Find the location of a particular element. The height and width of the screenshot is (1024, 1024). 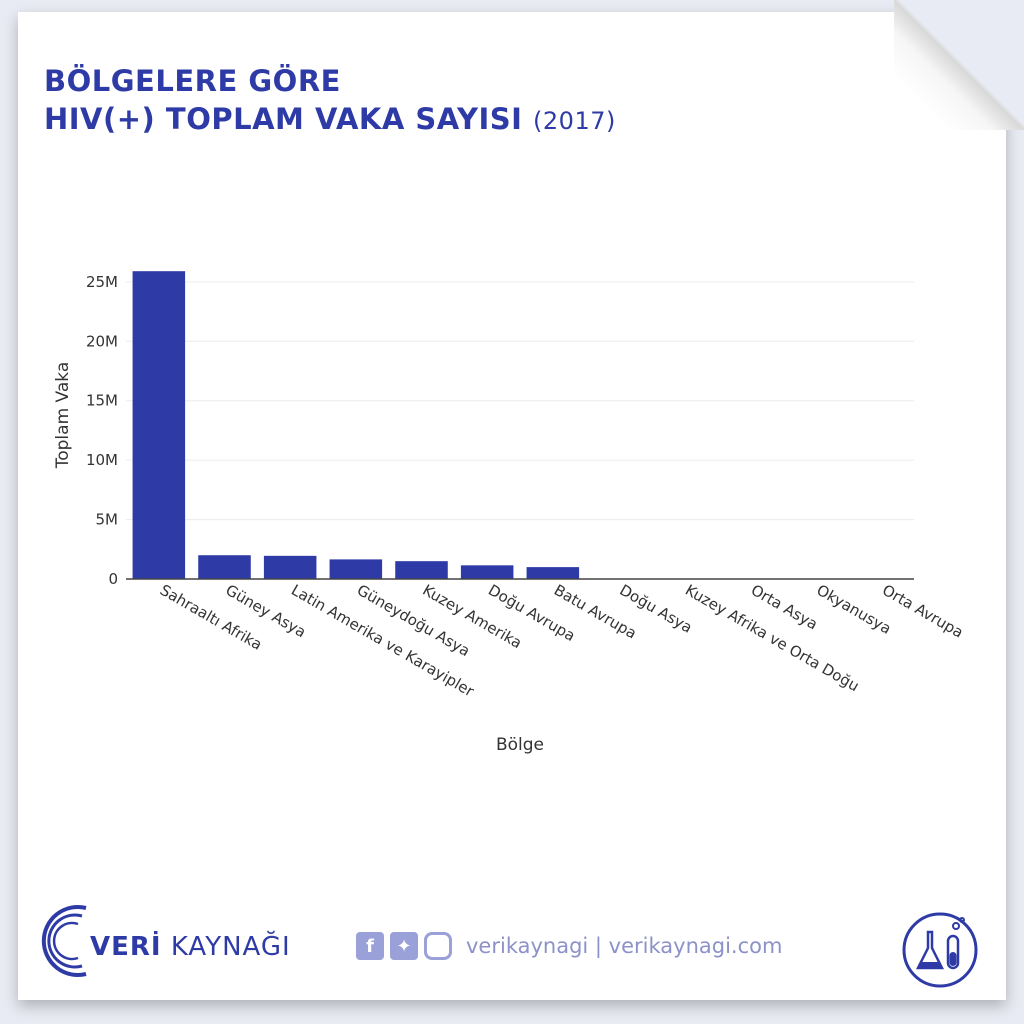

social-handle: verikaynagi | verikaynagi.com is located at coordinates (624, 946).